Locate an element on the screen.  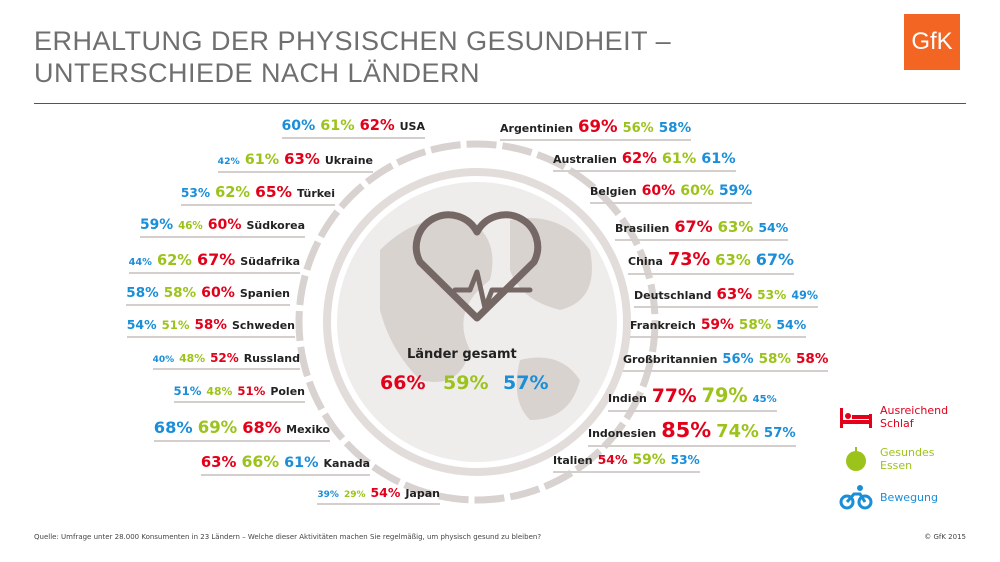
bed-icon is located at coordinates (856, 418).